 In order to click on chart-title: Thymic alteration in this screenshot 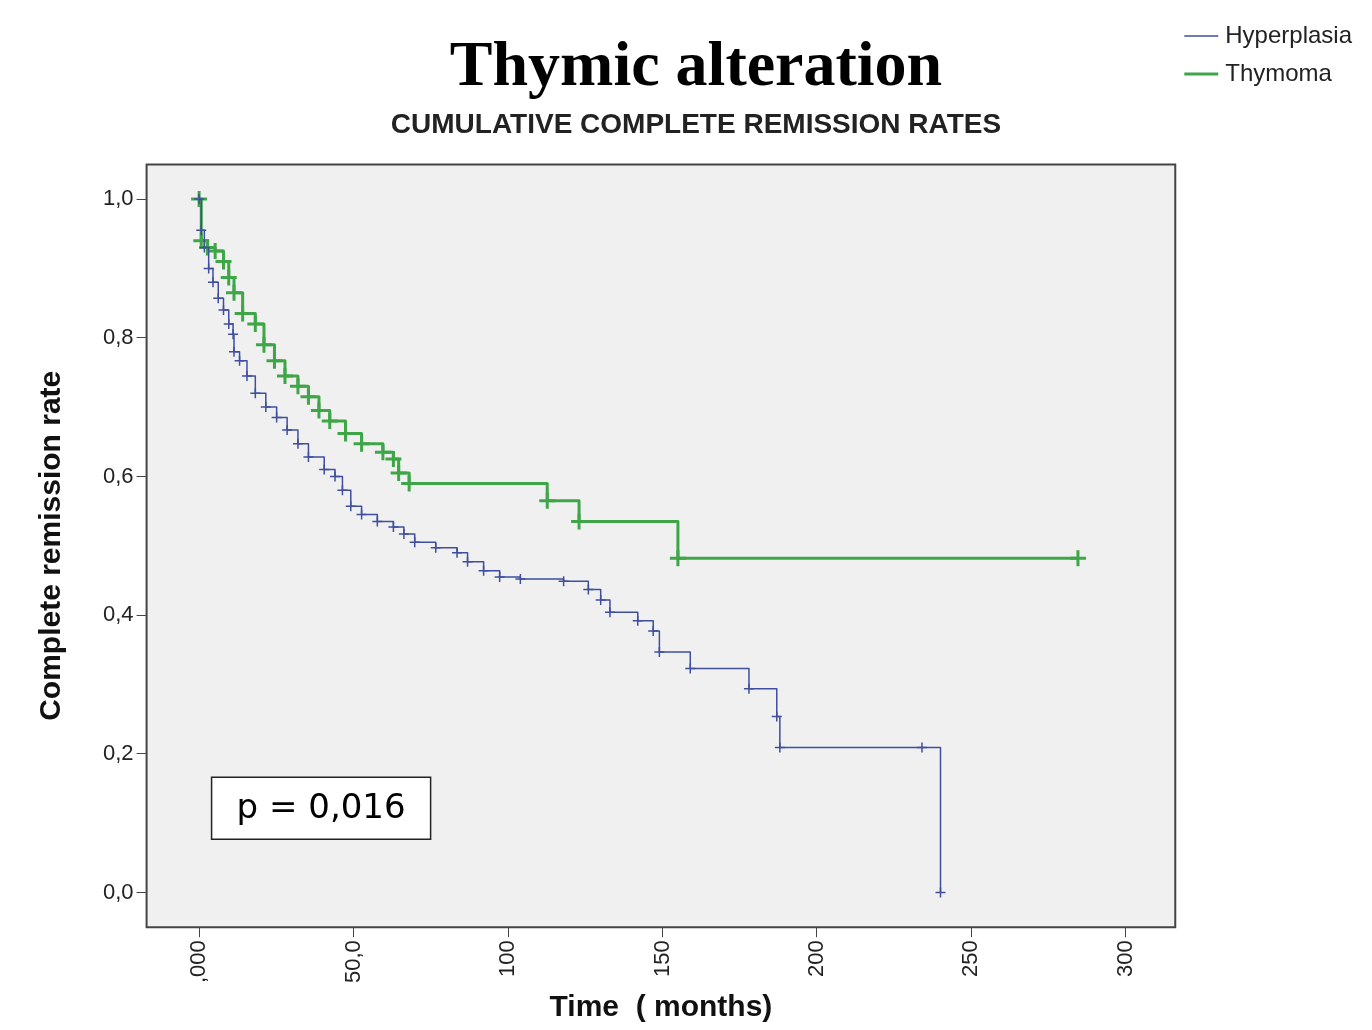, I will do `click(696, 63)`.